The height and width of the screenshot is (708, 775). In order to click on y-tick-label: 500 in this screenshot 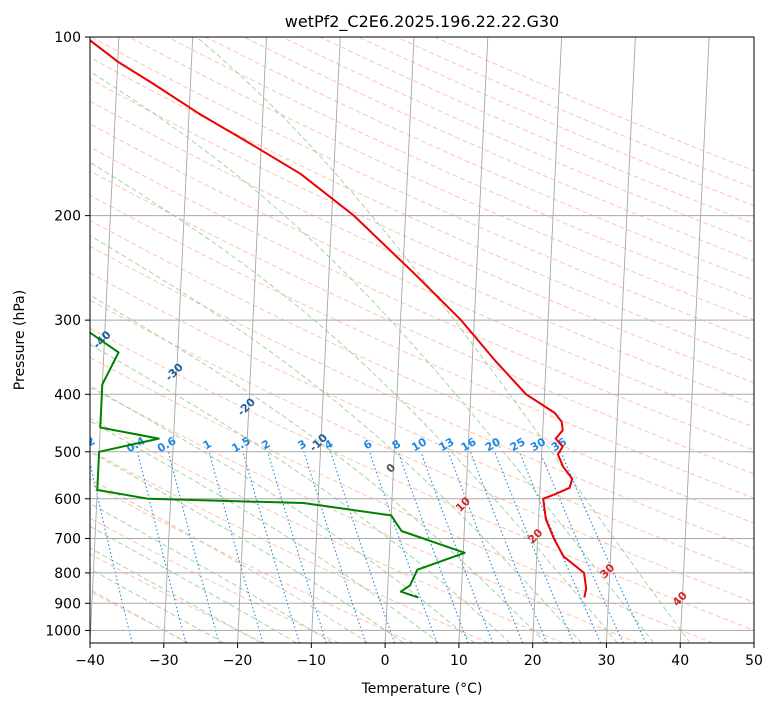, I will do `click(67, 453)`.